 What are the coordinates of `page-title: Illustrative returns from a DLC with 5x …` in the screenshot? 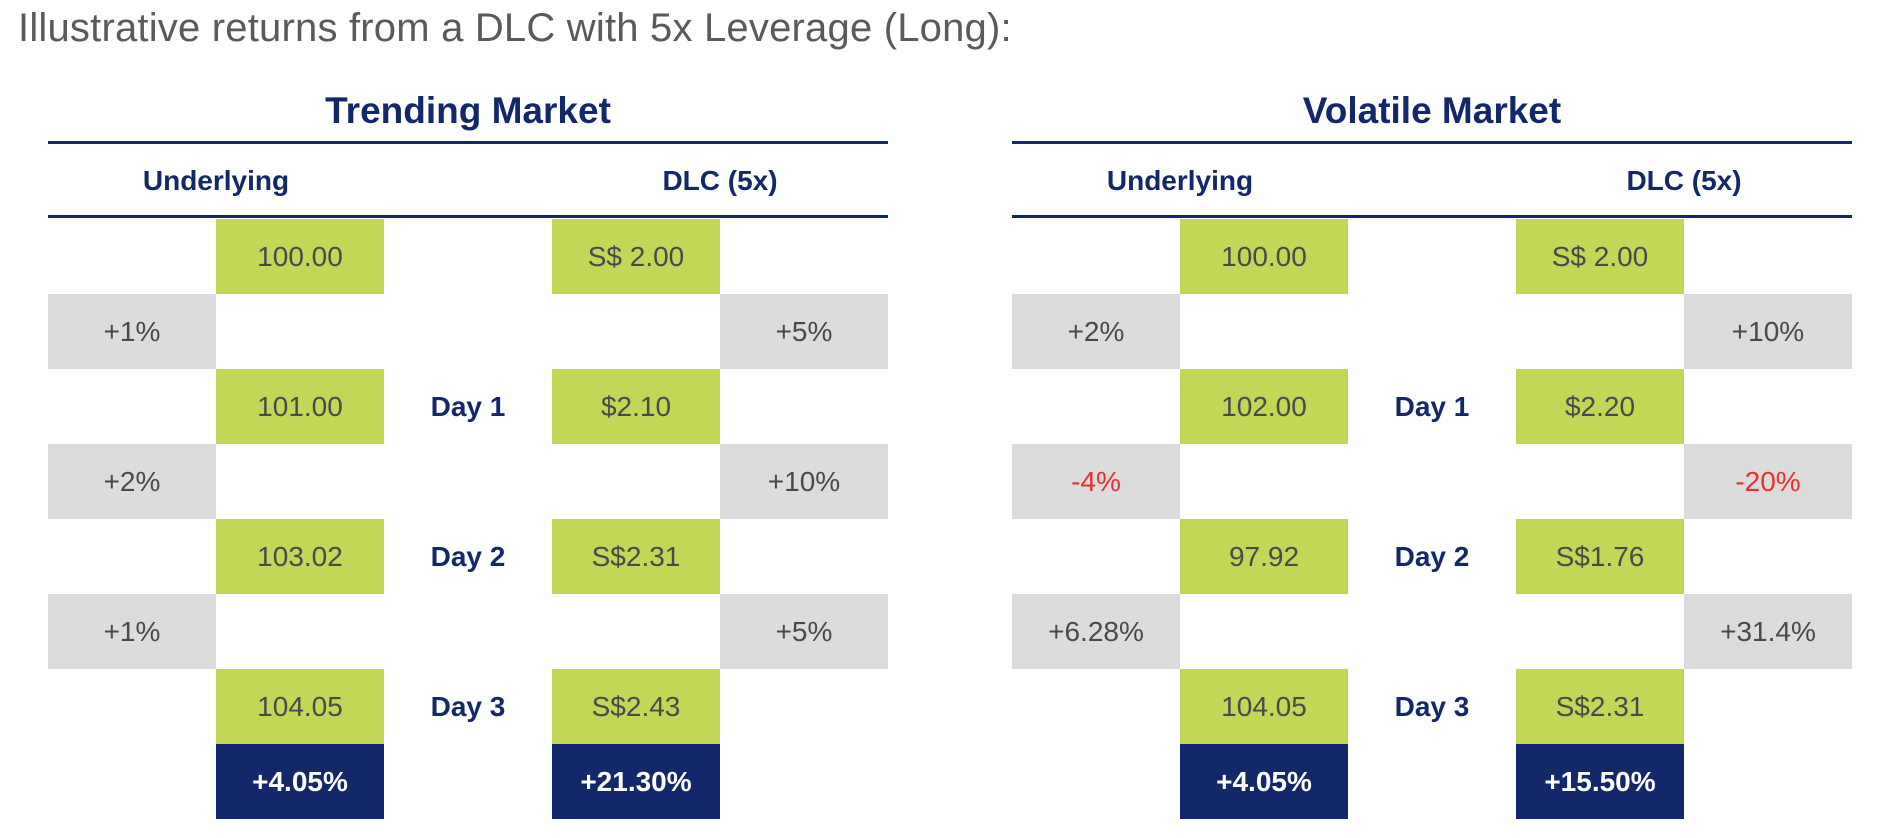 It's located at (515, 28).